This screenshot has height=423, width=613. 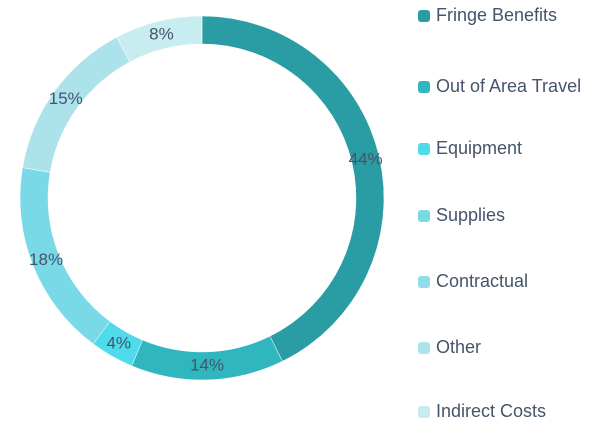 I want to click on legend-item: Out of Area Travel, so click(x=502, y=86).